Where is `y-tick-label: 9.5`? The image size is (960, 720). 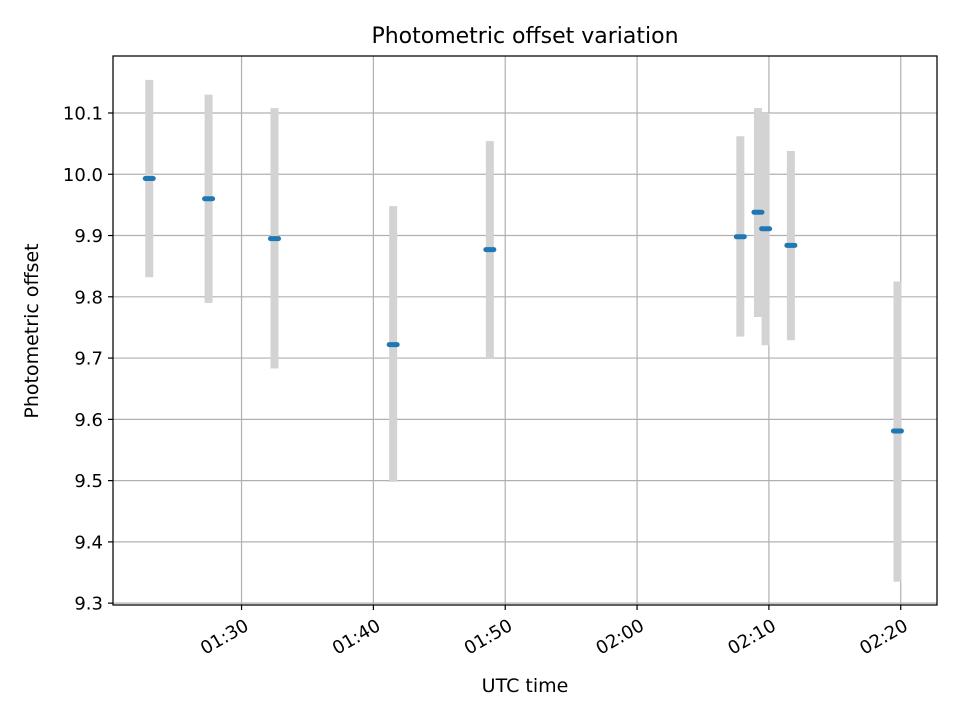 y-tick-label: 9.5 is located at coordinates (88, 481).